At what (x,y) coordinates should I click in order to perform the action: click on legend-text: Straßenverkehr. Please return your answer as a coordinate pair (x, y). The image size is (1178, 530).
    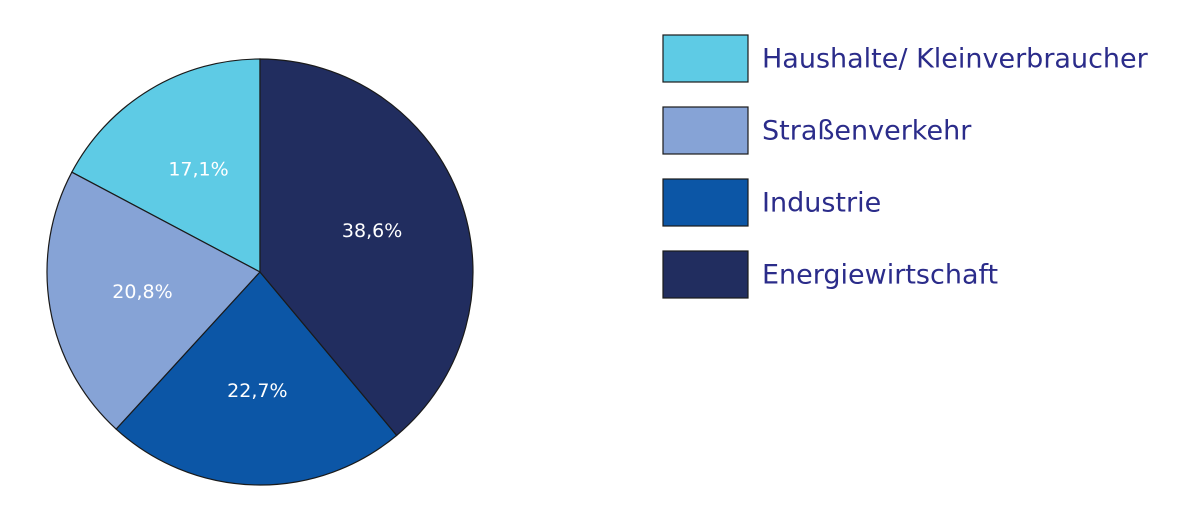
    Looking at the image, I should click on (867, 131).